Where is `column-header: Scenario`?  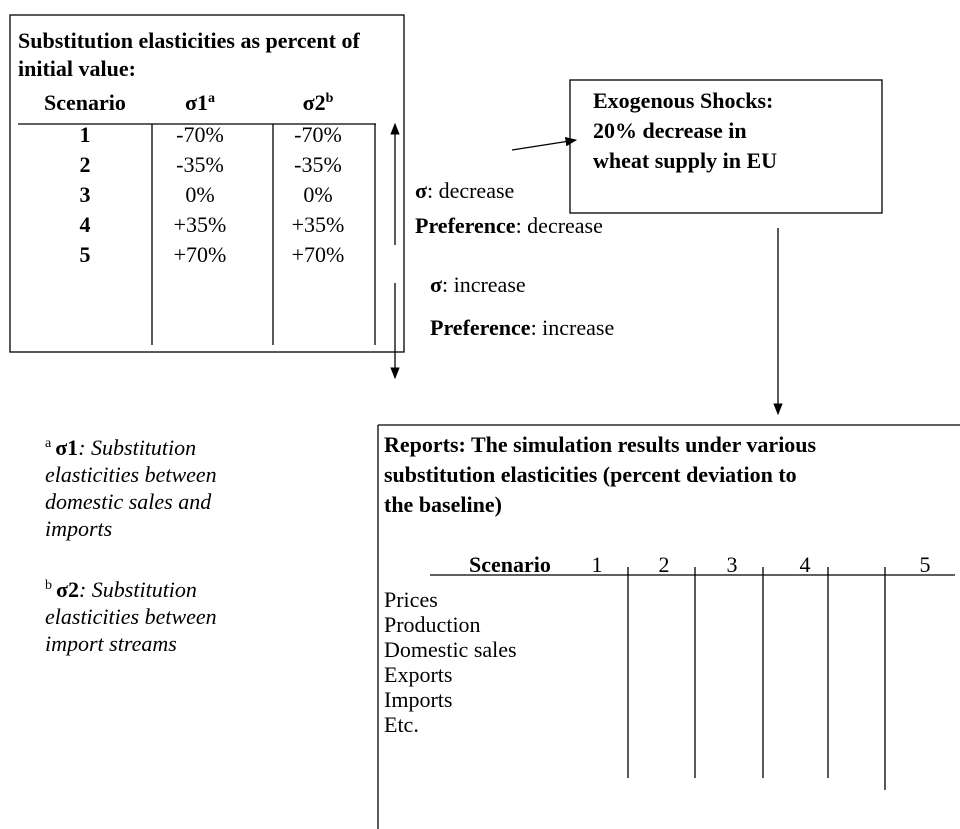 column-header: Scenario is located at coordinates (85, 102).